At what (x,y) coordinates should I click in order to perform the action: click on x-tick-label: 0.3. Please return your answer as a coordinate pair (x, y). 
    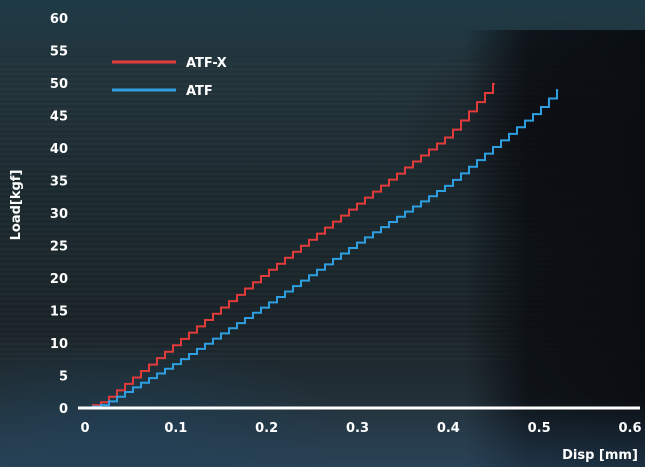
    Looking at the image, I should click on (357, 428).